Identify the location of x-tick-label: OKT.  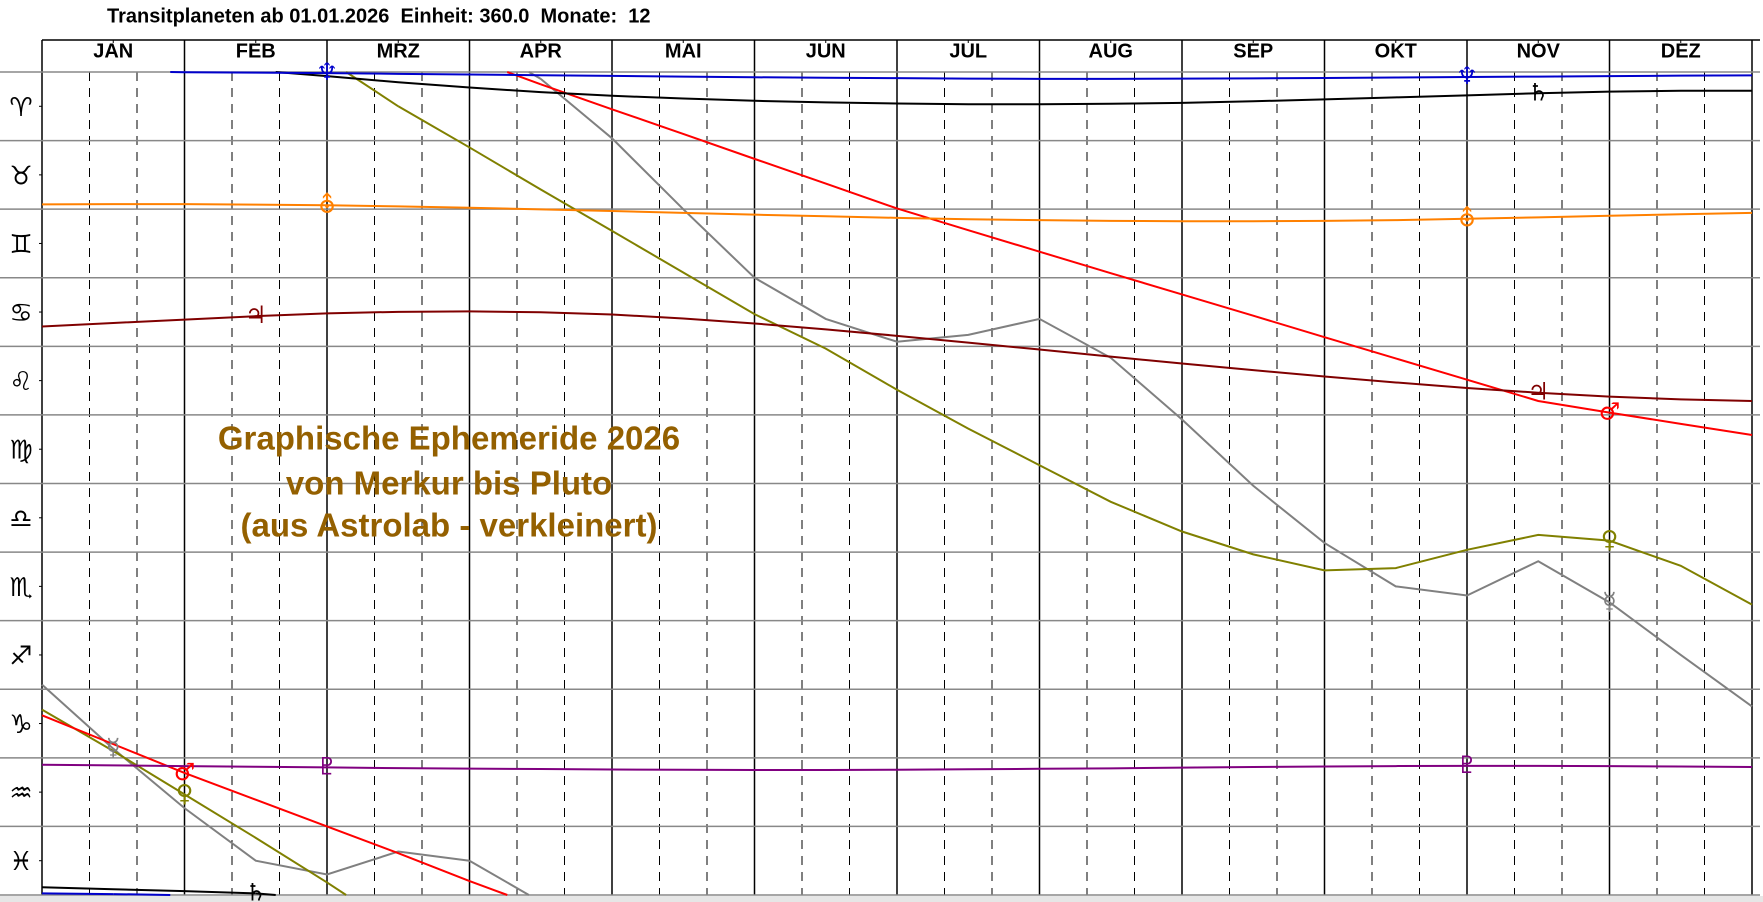
(1396, 51).